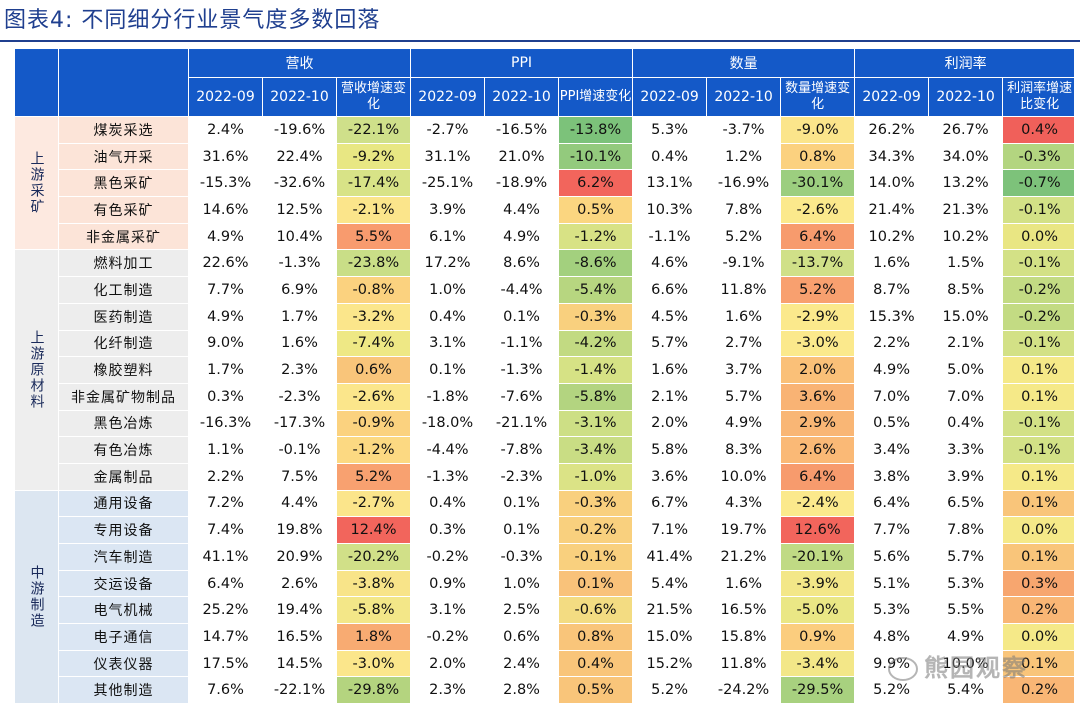  I want to click on industry-name: 非金属采矿, so click(123, 236).